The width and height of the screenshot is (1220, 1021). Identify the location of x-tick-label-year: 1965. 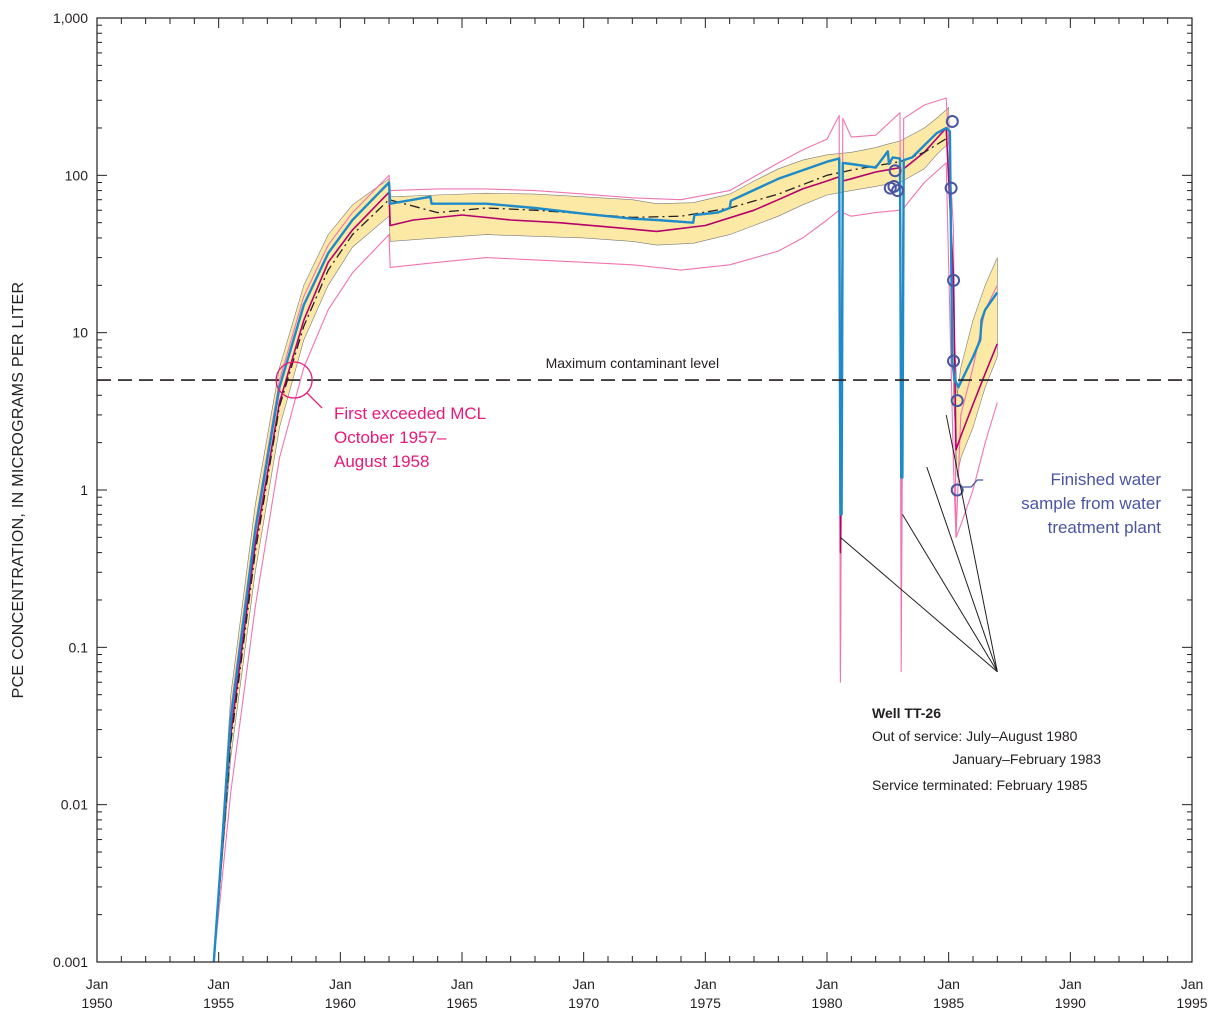
(461, 1003).